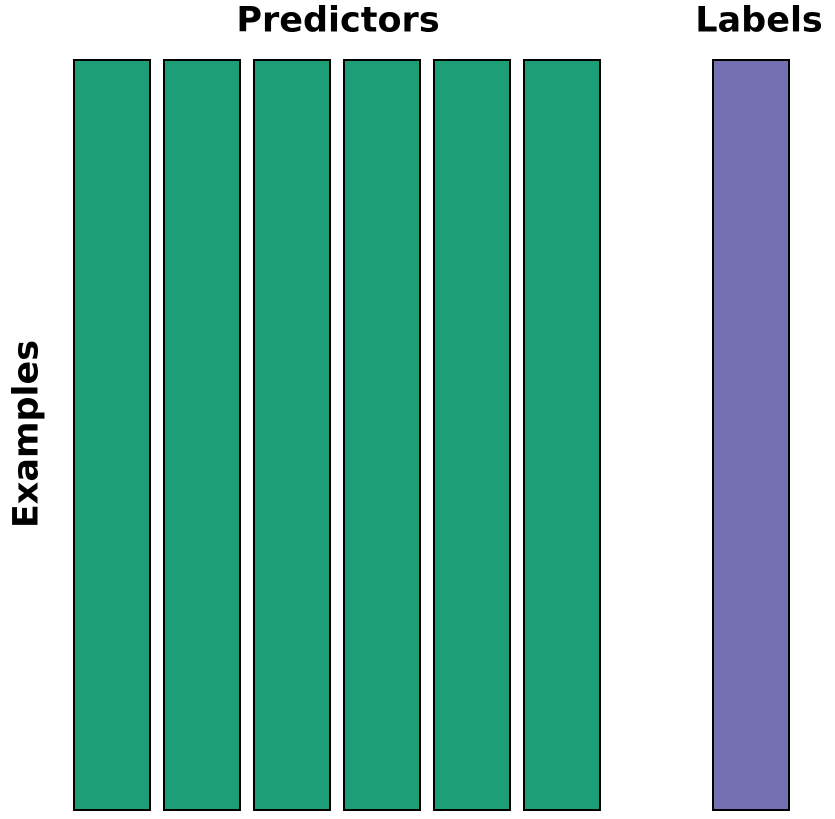  What do you see at coordinates (202, 435) in the screenshot?
I see `predictor-2-column` at bounding box center [202, 435].